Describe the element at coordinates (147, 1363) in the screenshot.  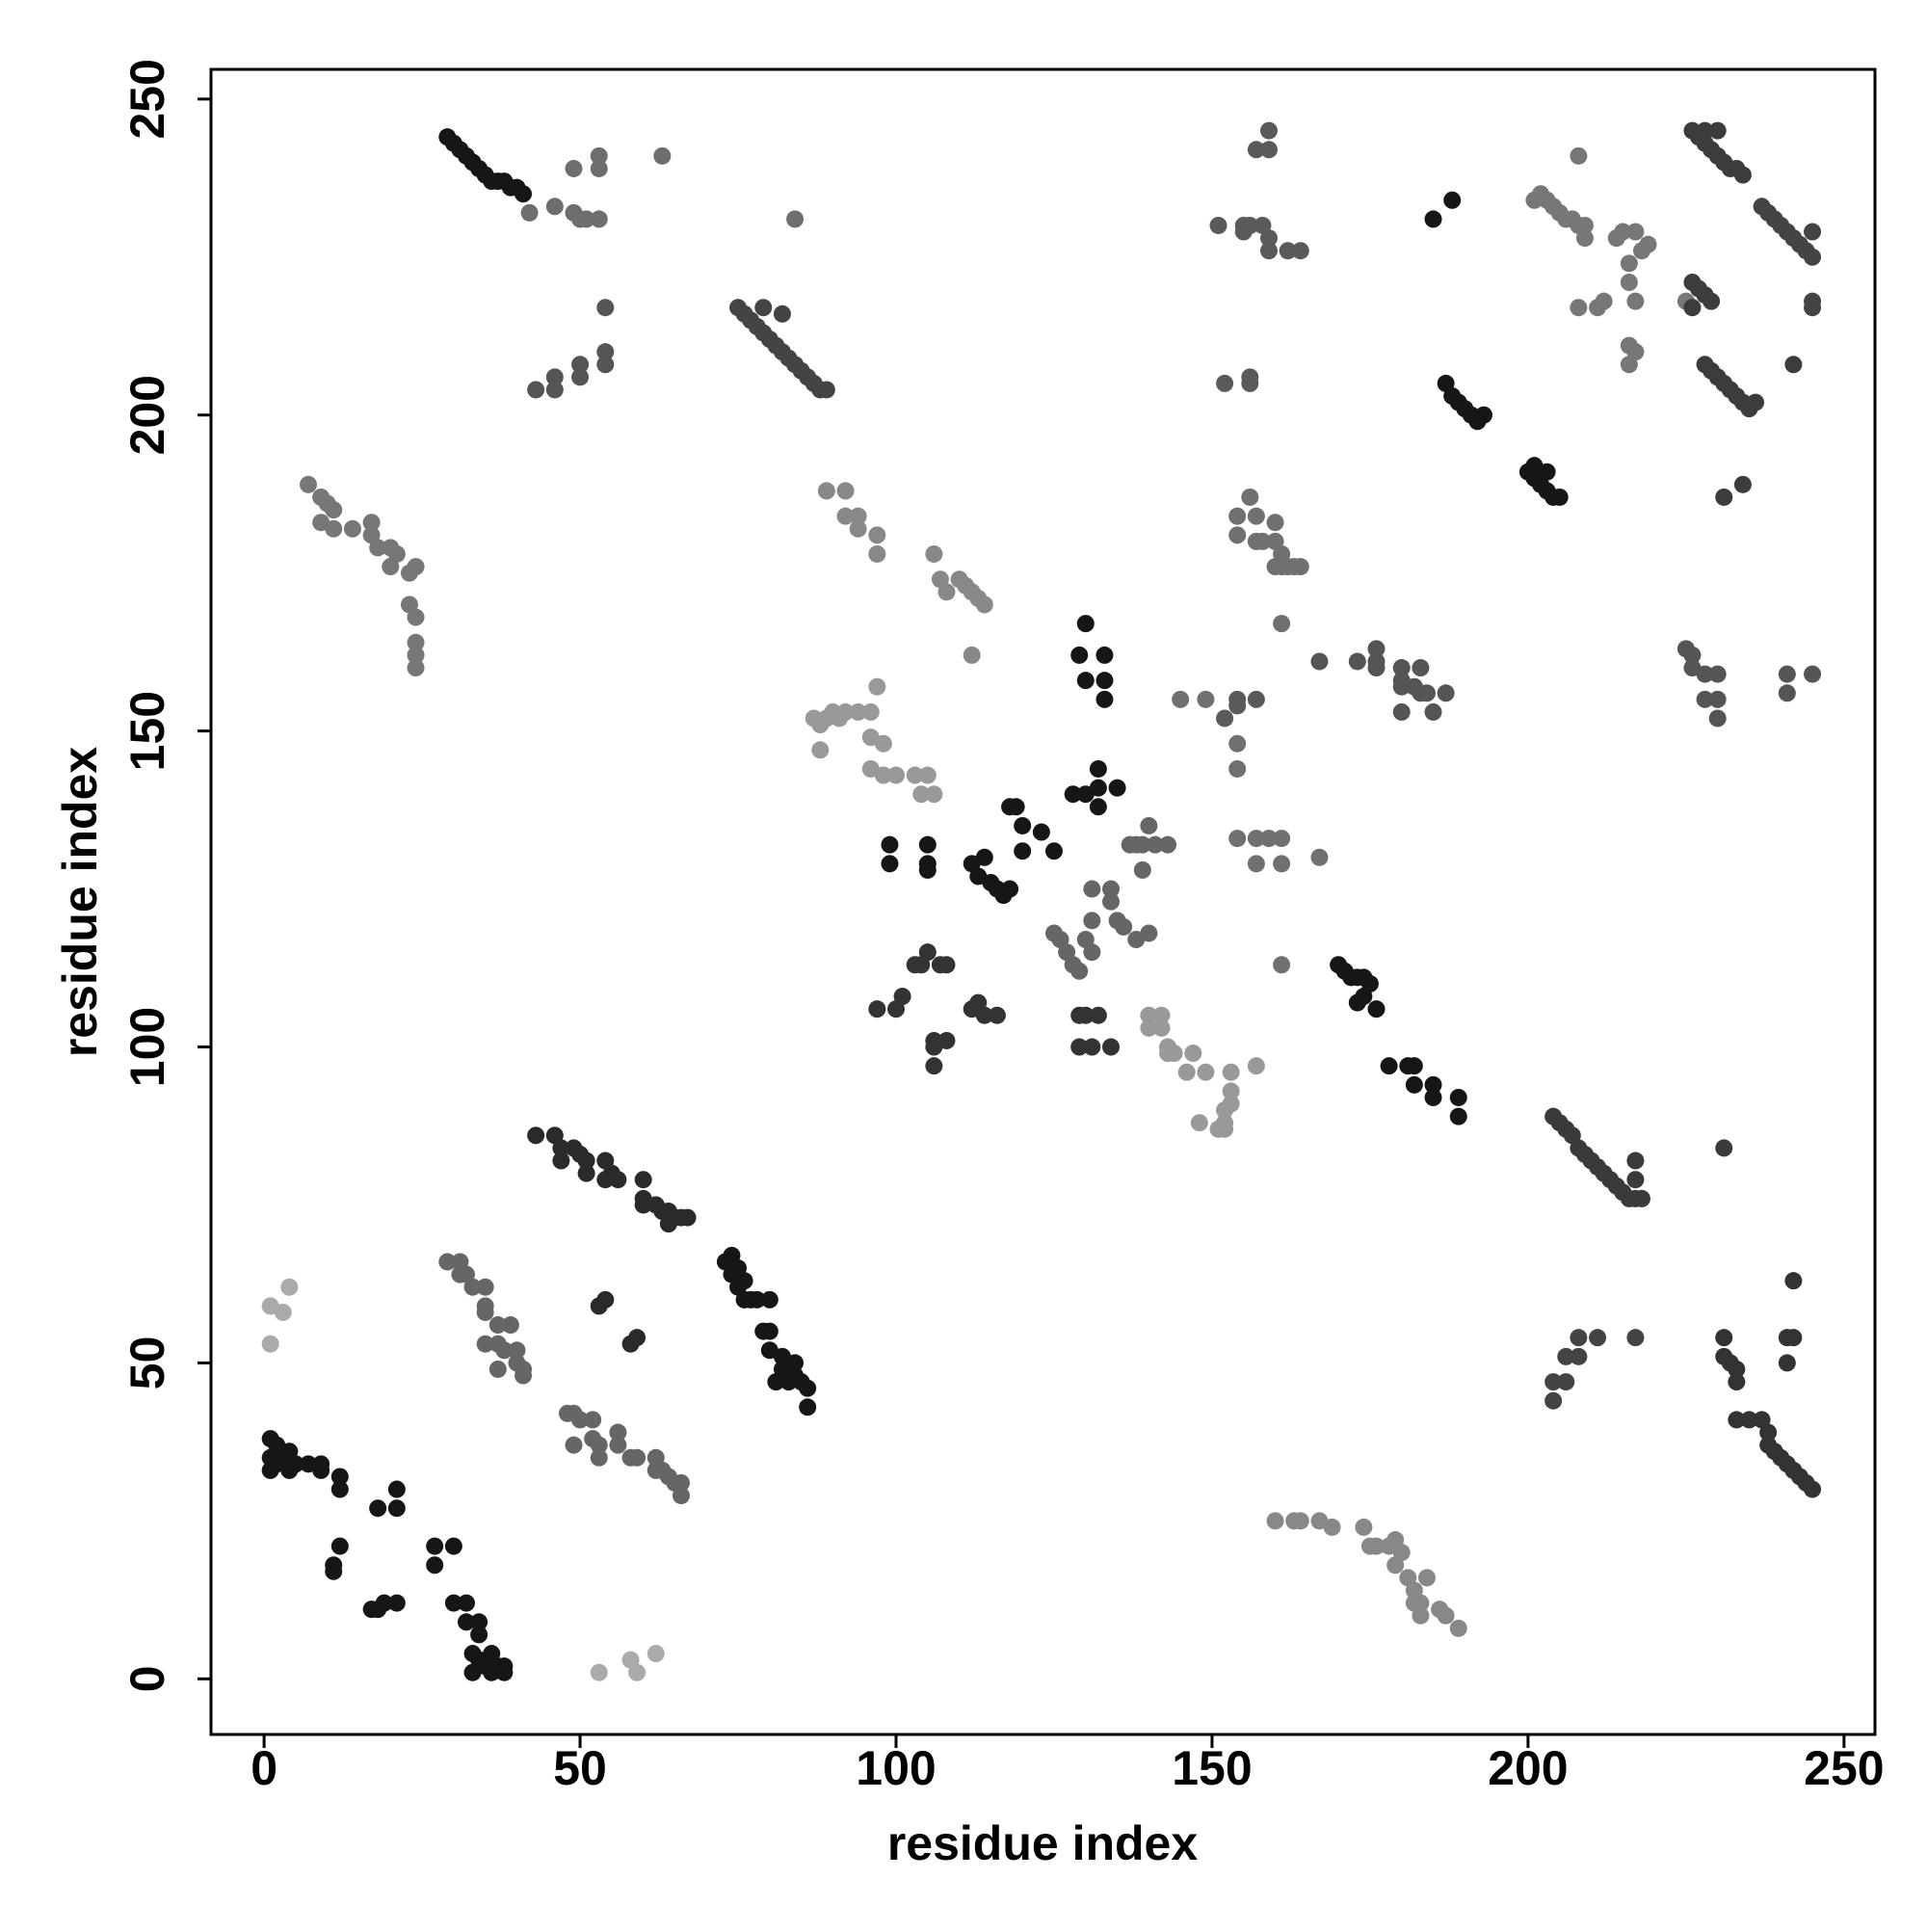
I see `y-tick-label: 50` at that location.